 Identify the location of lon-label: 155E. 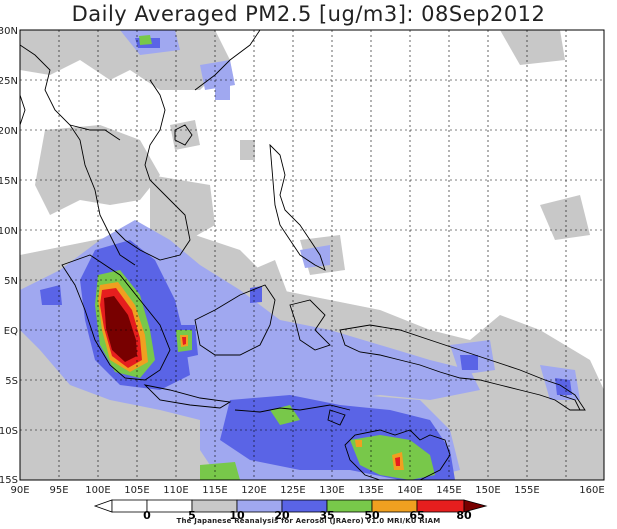
(526, 490).